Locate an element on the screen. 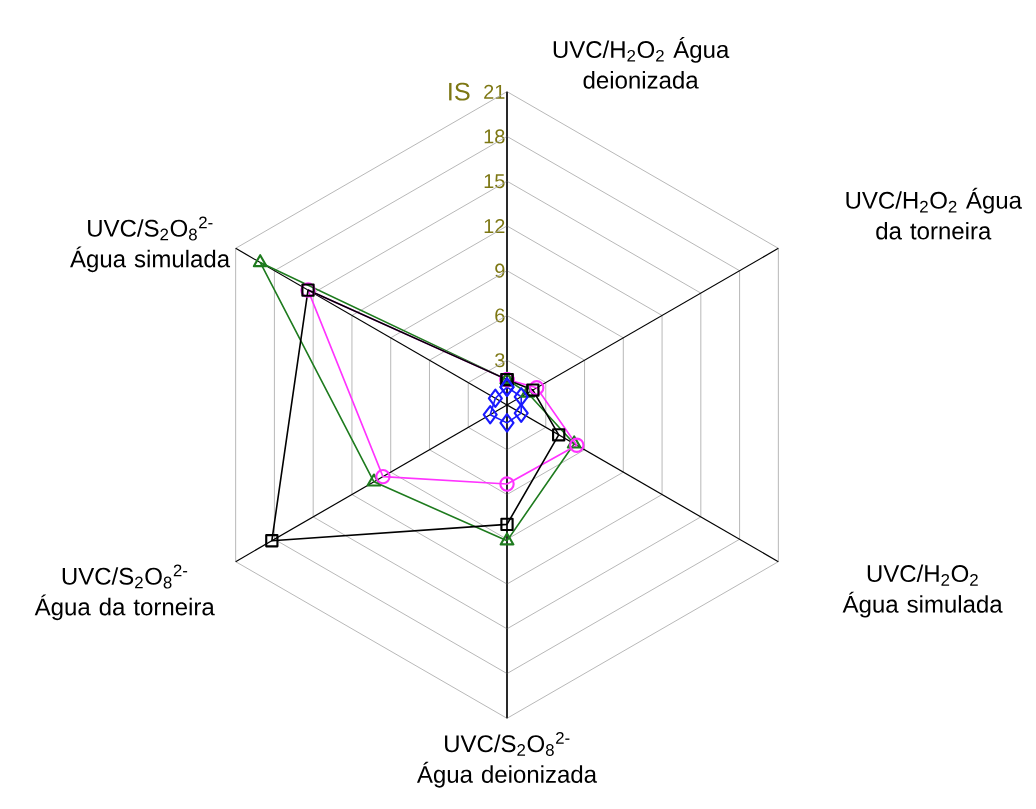  y-tick-label: 21 is located at coordinates (494, 91).